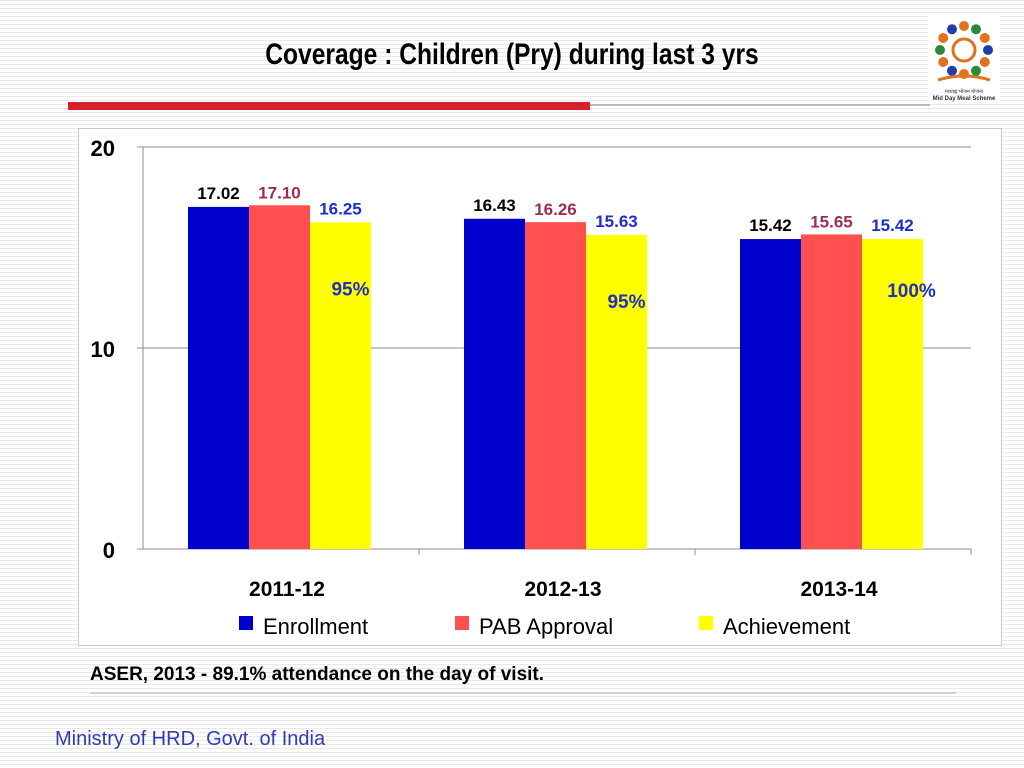 The height and width of the screenshot is (768, 1024). Describe the element at coordinates (964, 99) in the screenshot. I see `logo-english-text: Mid Day Meal Scheme` at that location.